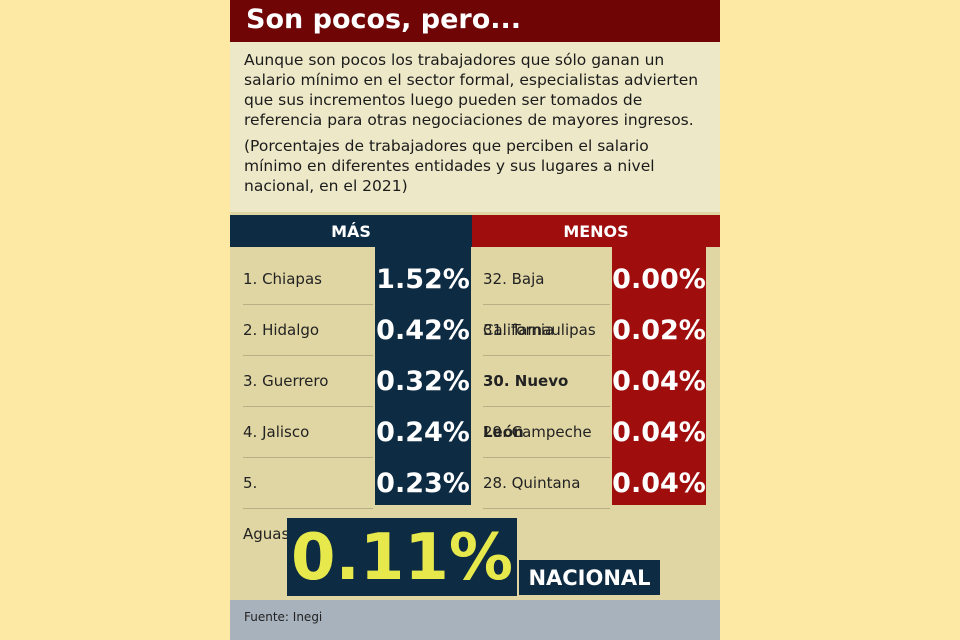 Image resolution: width=960 pixels, height=640 pixels. I want to click on right-name: 28. Quintana Roo, so click(546, 500).